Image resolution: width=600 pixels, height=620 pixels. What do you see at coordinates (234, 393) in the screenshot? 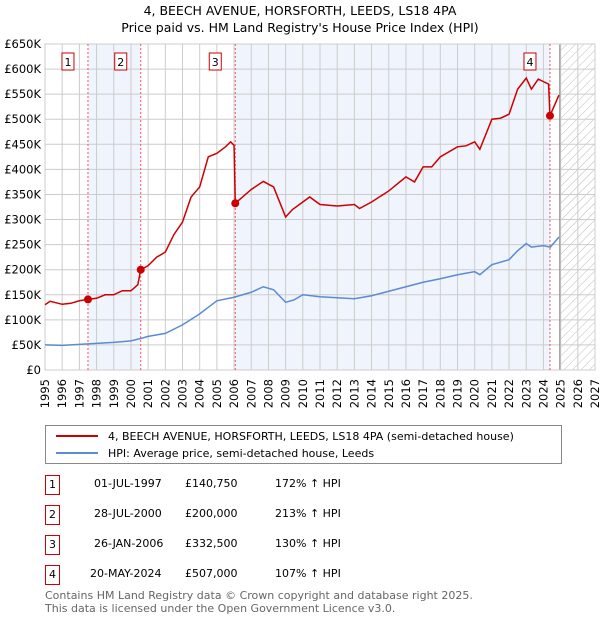
I see `x-tick-label: 2006` at bounding box center [234, 393].